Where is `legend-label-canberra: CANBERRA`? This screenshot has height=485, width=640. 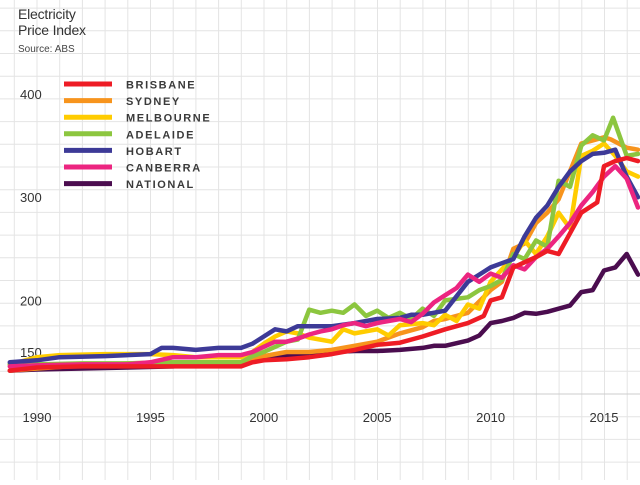
legend-label-canberra: CANBERRA is located at coordinates (164, 169).